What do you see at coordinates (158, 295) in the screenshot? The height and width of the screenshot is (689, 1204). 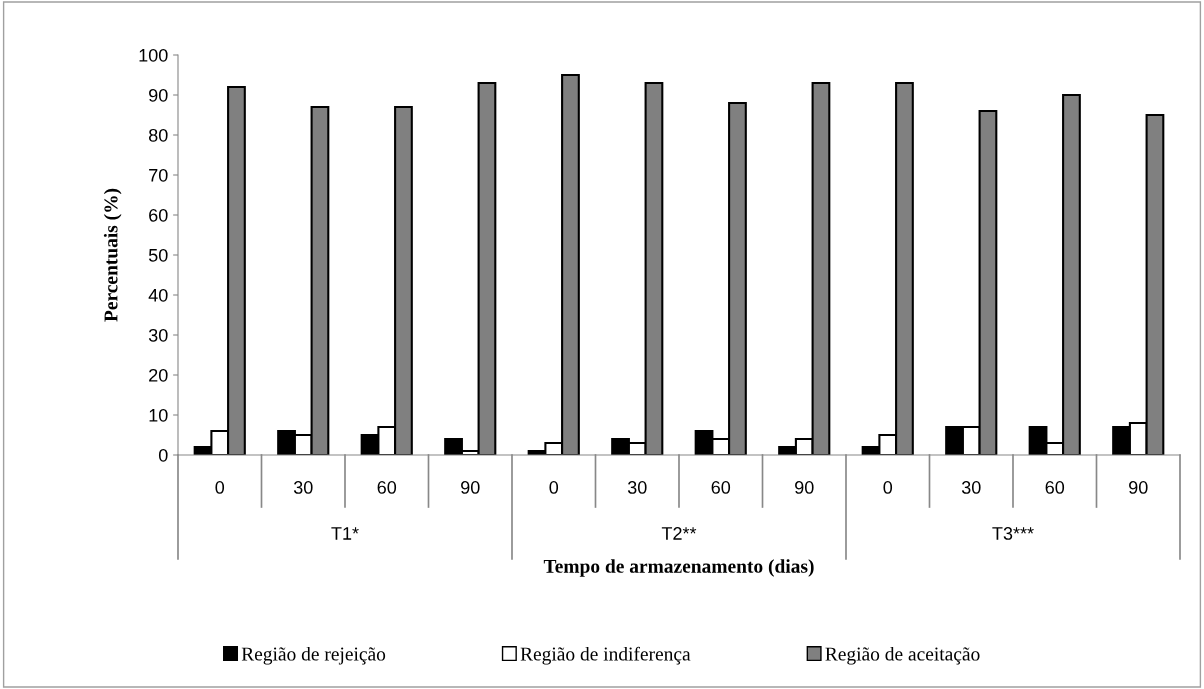 I see `y-tick-label: 40` at bounding box center [158, 295].